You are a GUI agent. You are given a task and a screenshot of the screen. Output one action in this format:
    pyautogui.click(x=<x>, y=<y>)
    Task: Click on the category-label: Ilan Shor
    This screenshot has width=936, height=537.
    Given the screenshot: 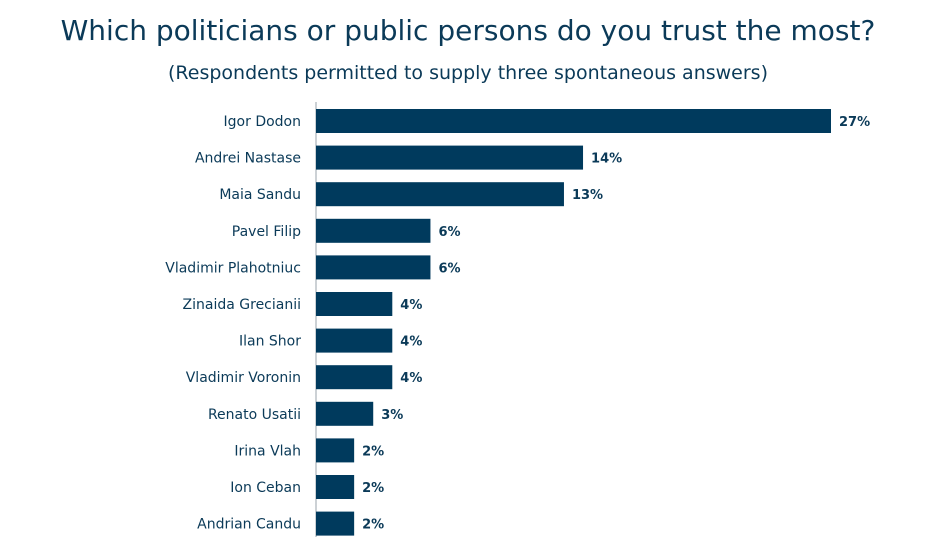 What is the action you would take?
    pyautogui.click(x=270, y=342)
    